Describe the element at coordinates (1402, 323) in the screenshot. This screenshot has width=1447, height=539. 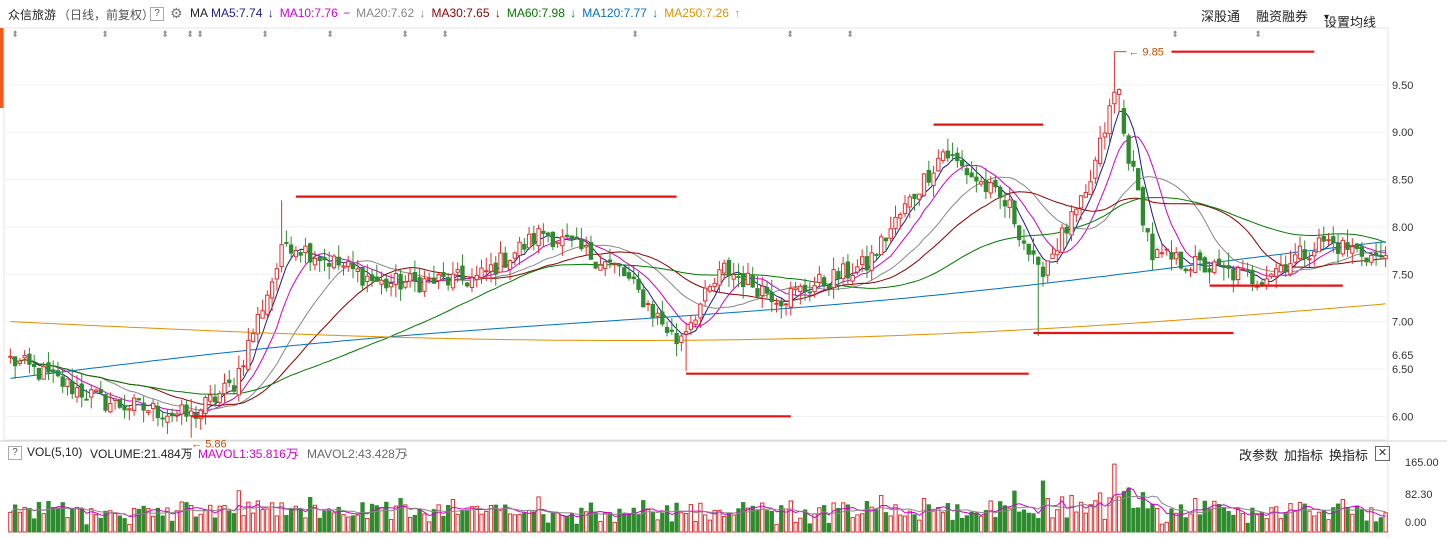
I see `price-tick-label: 7.00` at that location.